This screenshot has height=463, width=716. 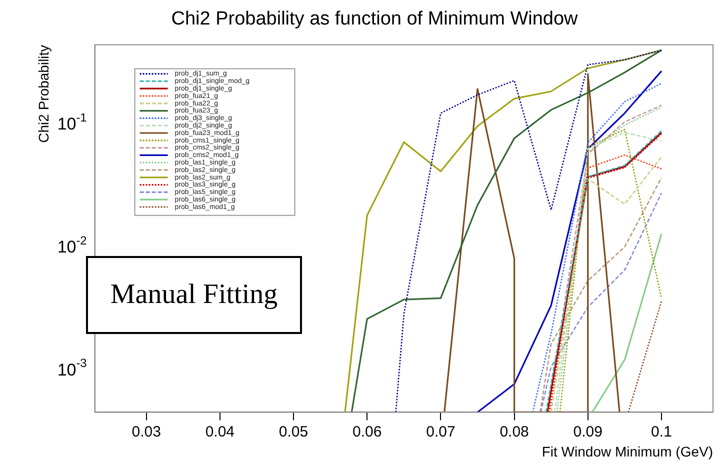 I want to click on x-tick-label: 0.09, so click(x=587, y=431).